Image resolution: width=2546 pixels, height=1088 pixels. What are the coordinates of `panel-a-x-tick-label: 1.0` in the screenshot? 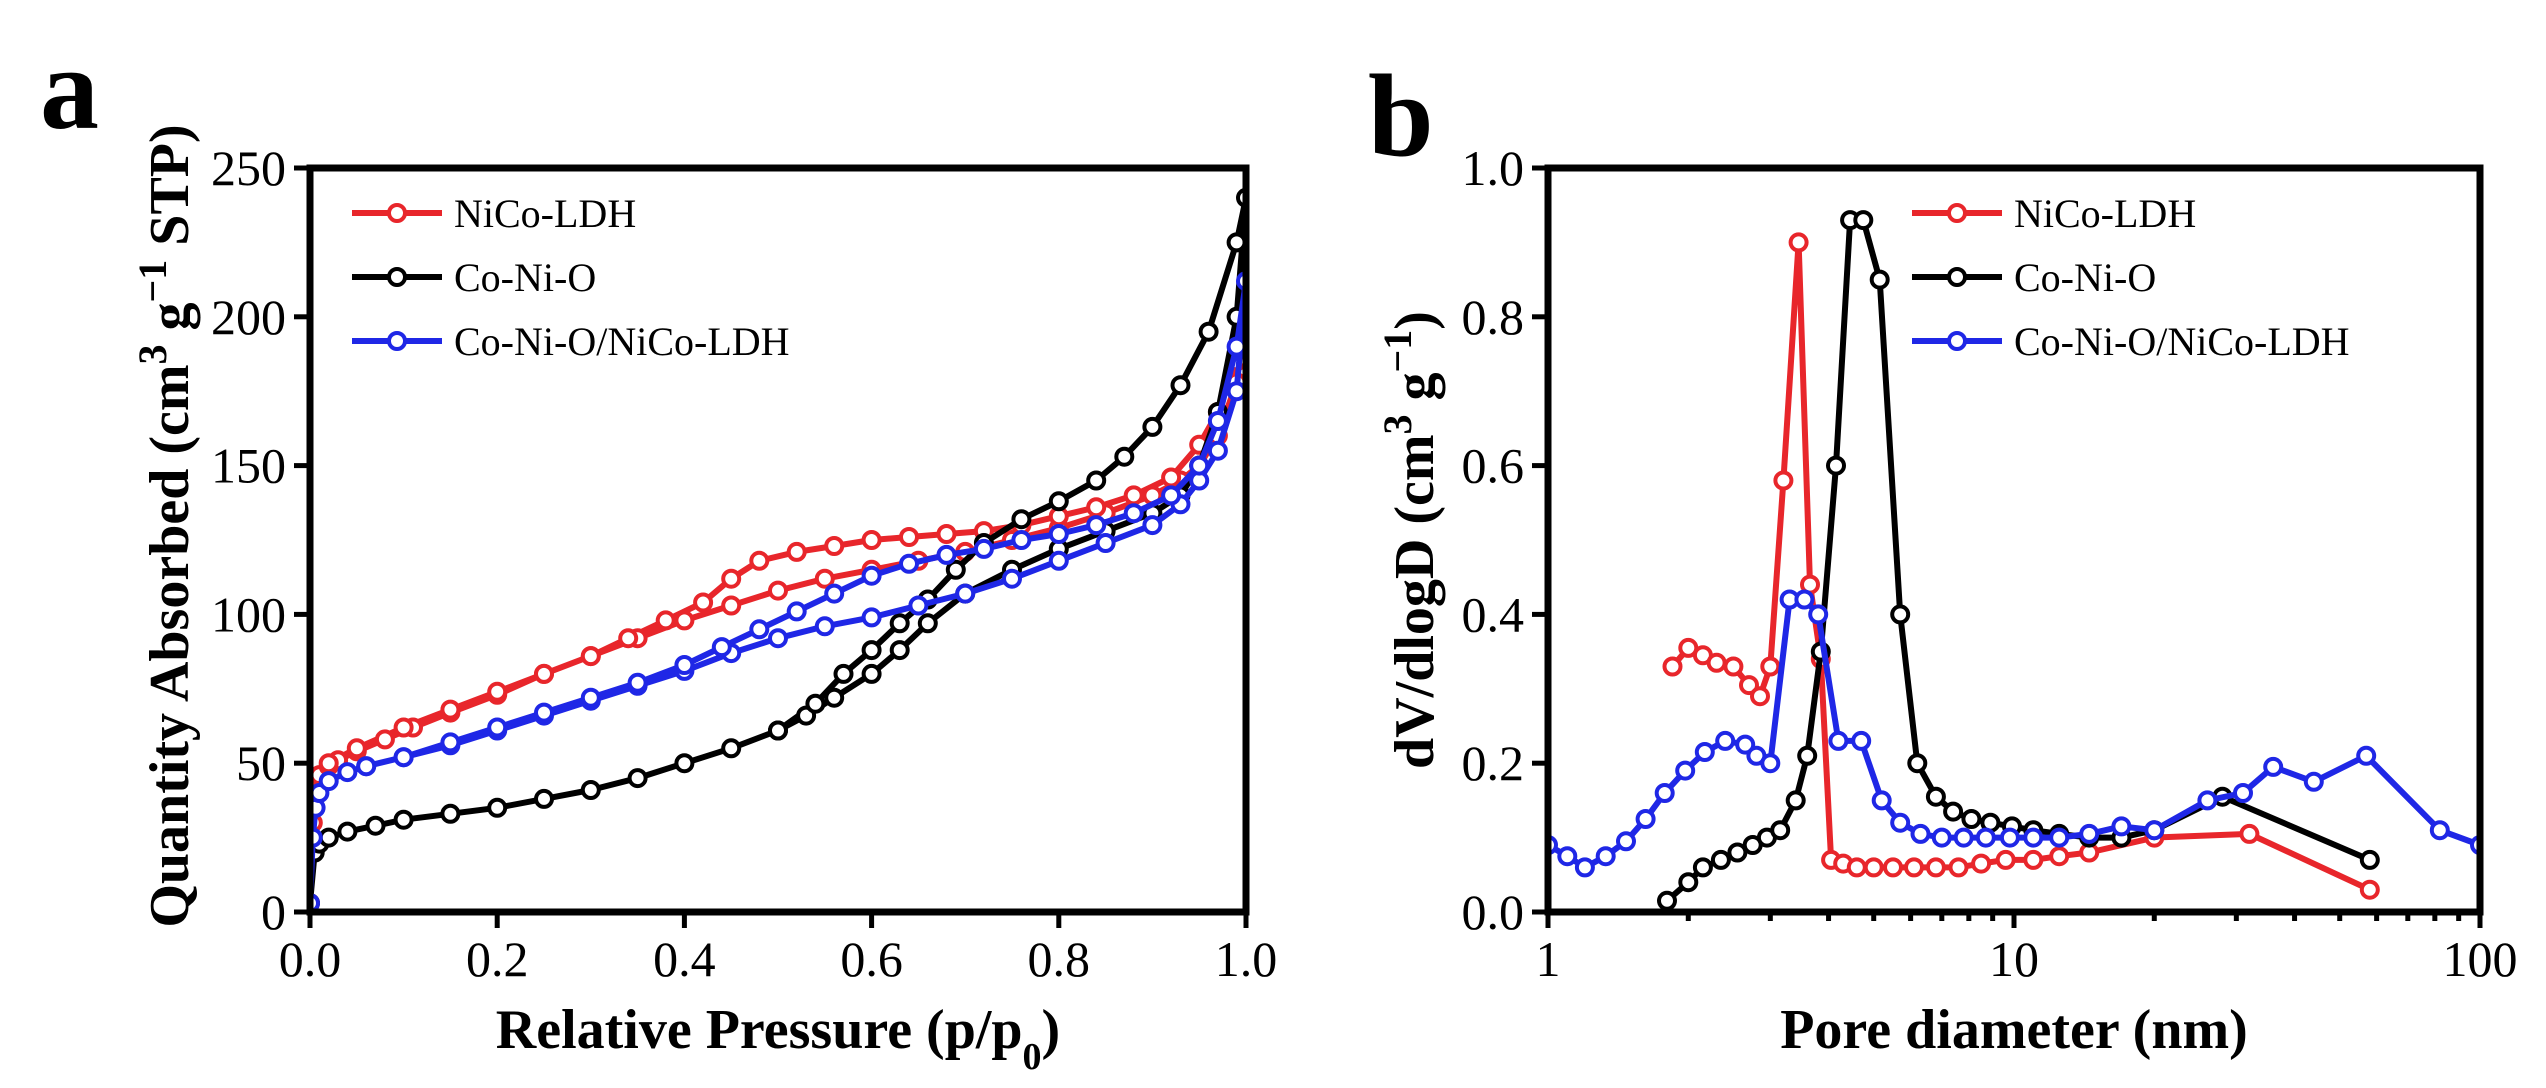 It's located at (1246, 959).